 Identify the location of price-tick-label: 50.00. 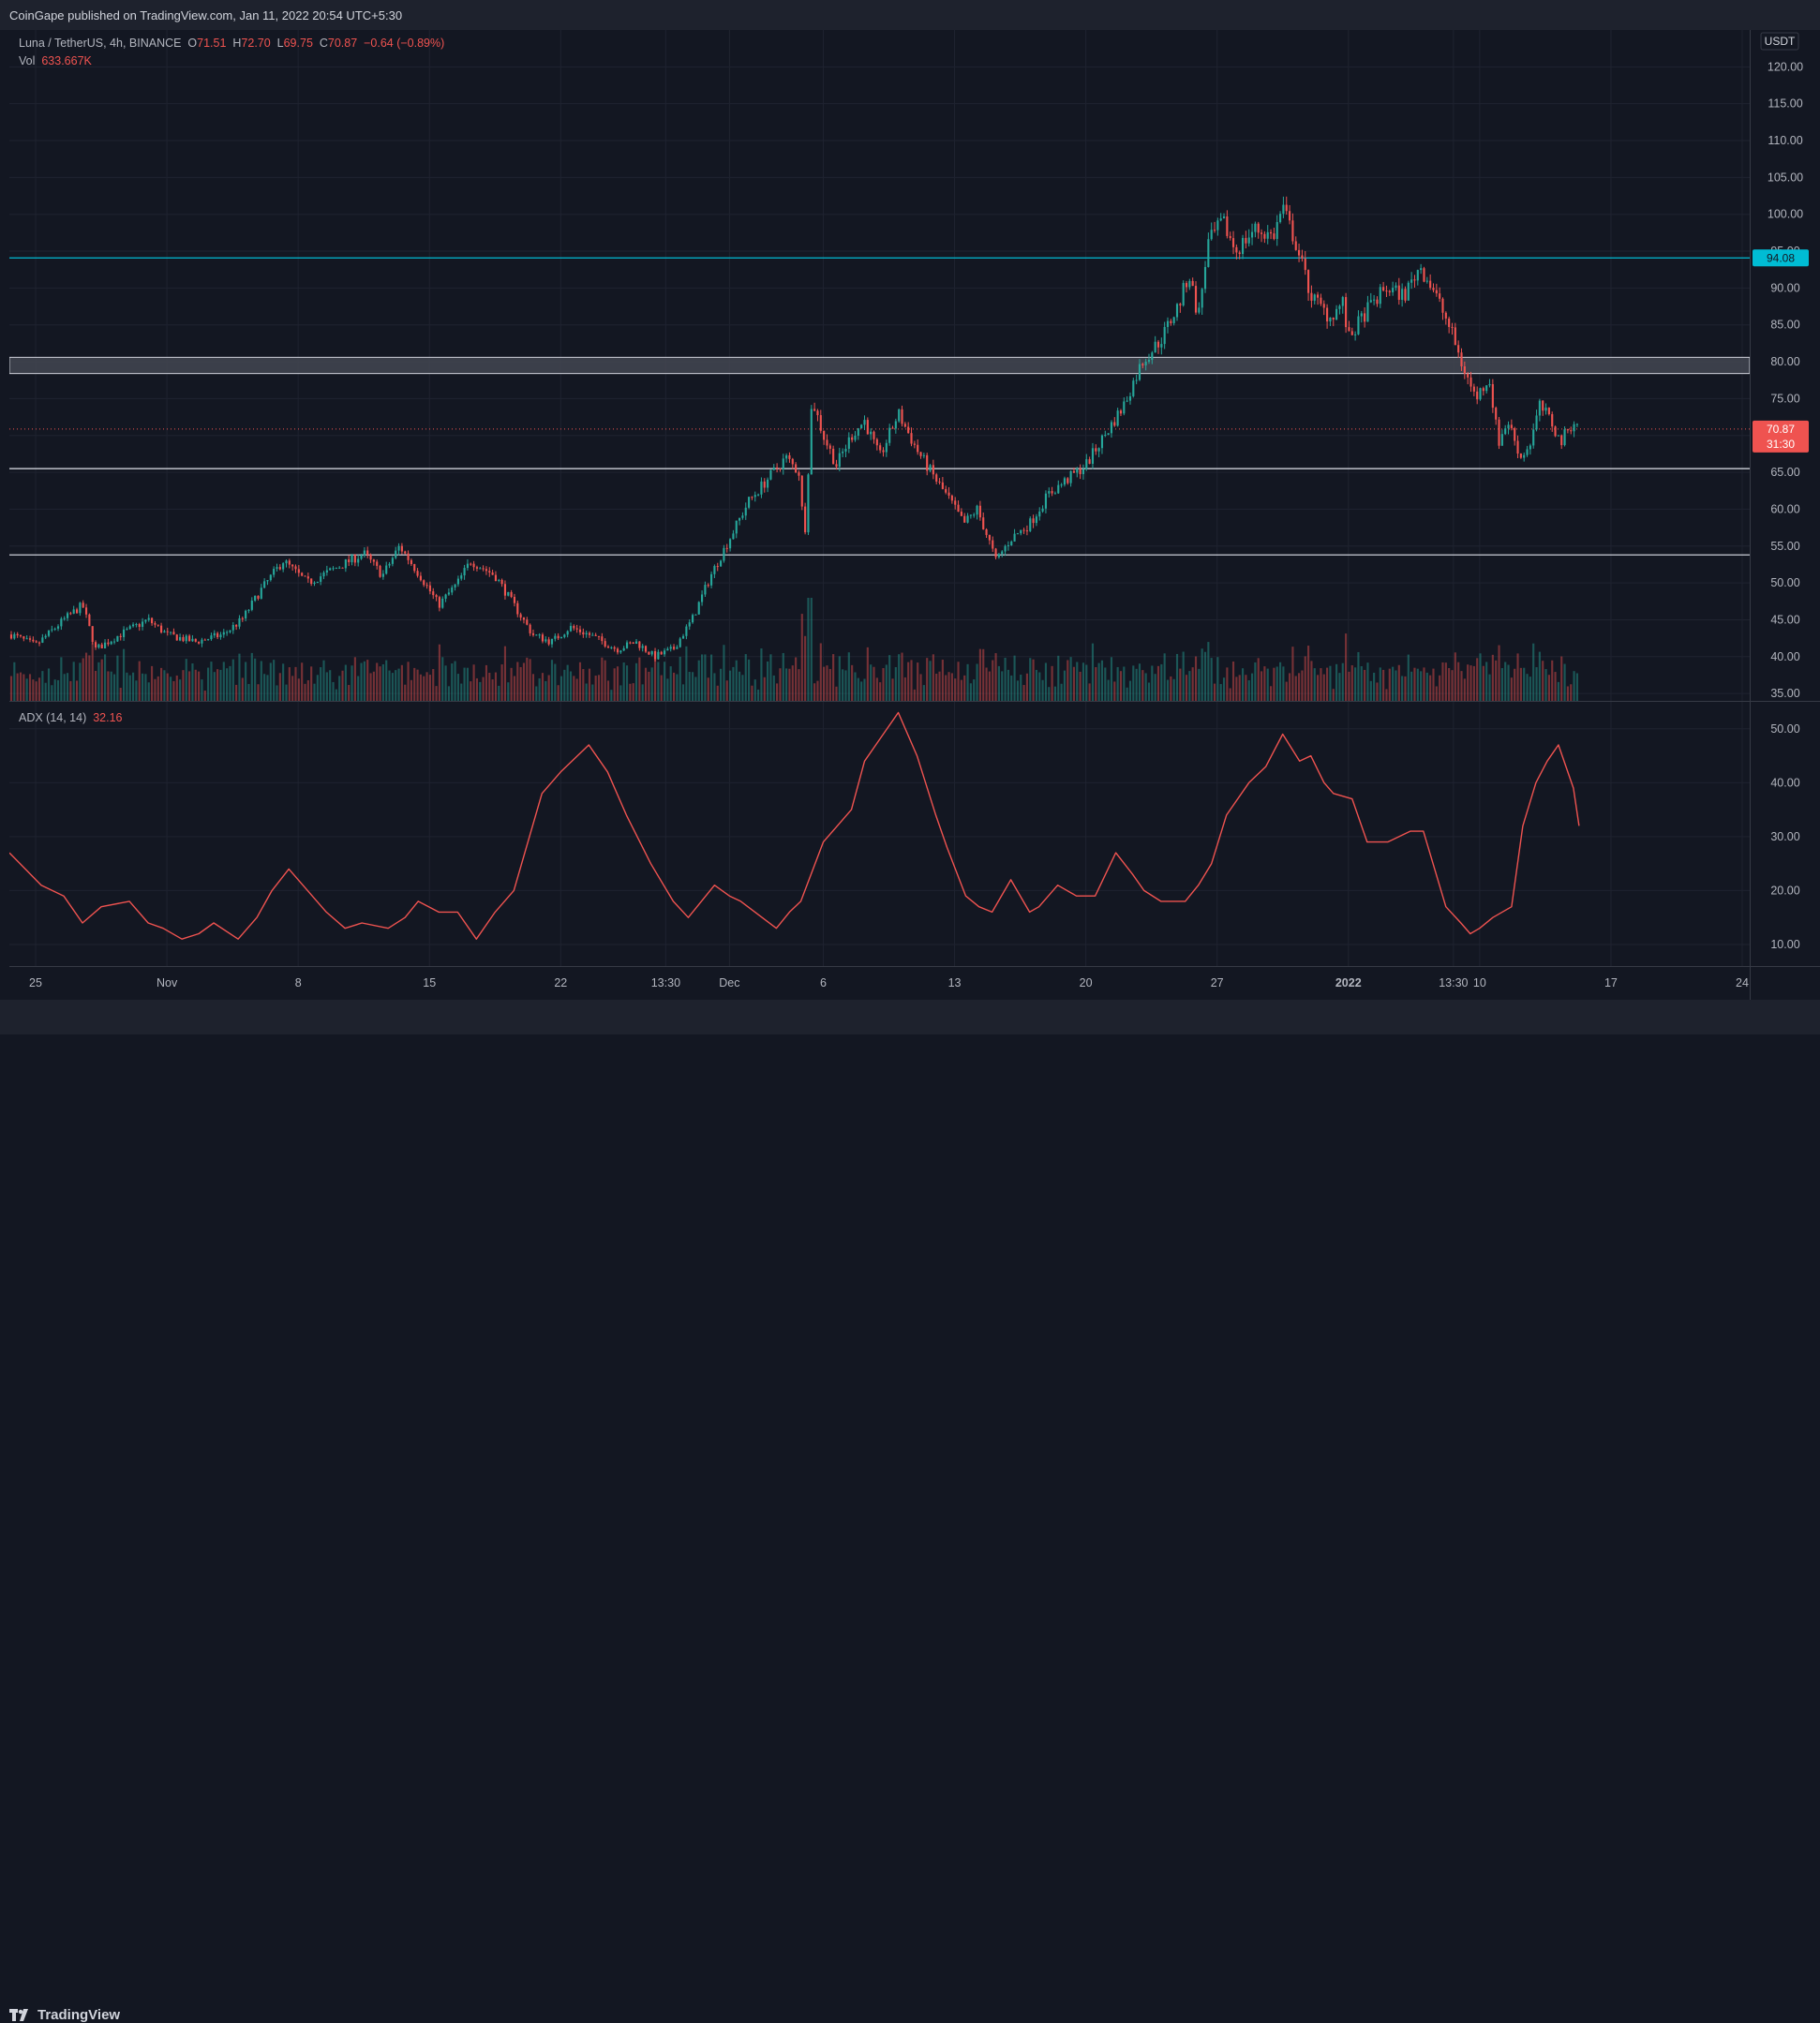
(1784, 582).